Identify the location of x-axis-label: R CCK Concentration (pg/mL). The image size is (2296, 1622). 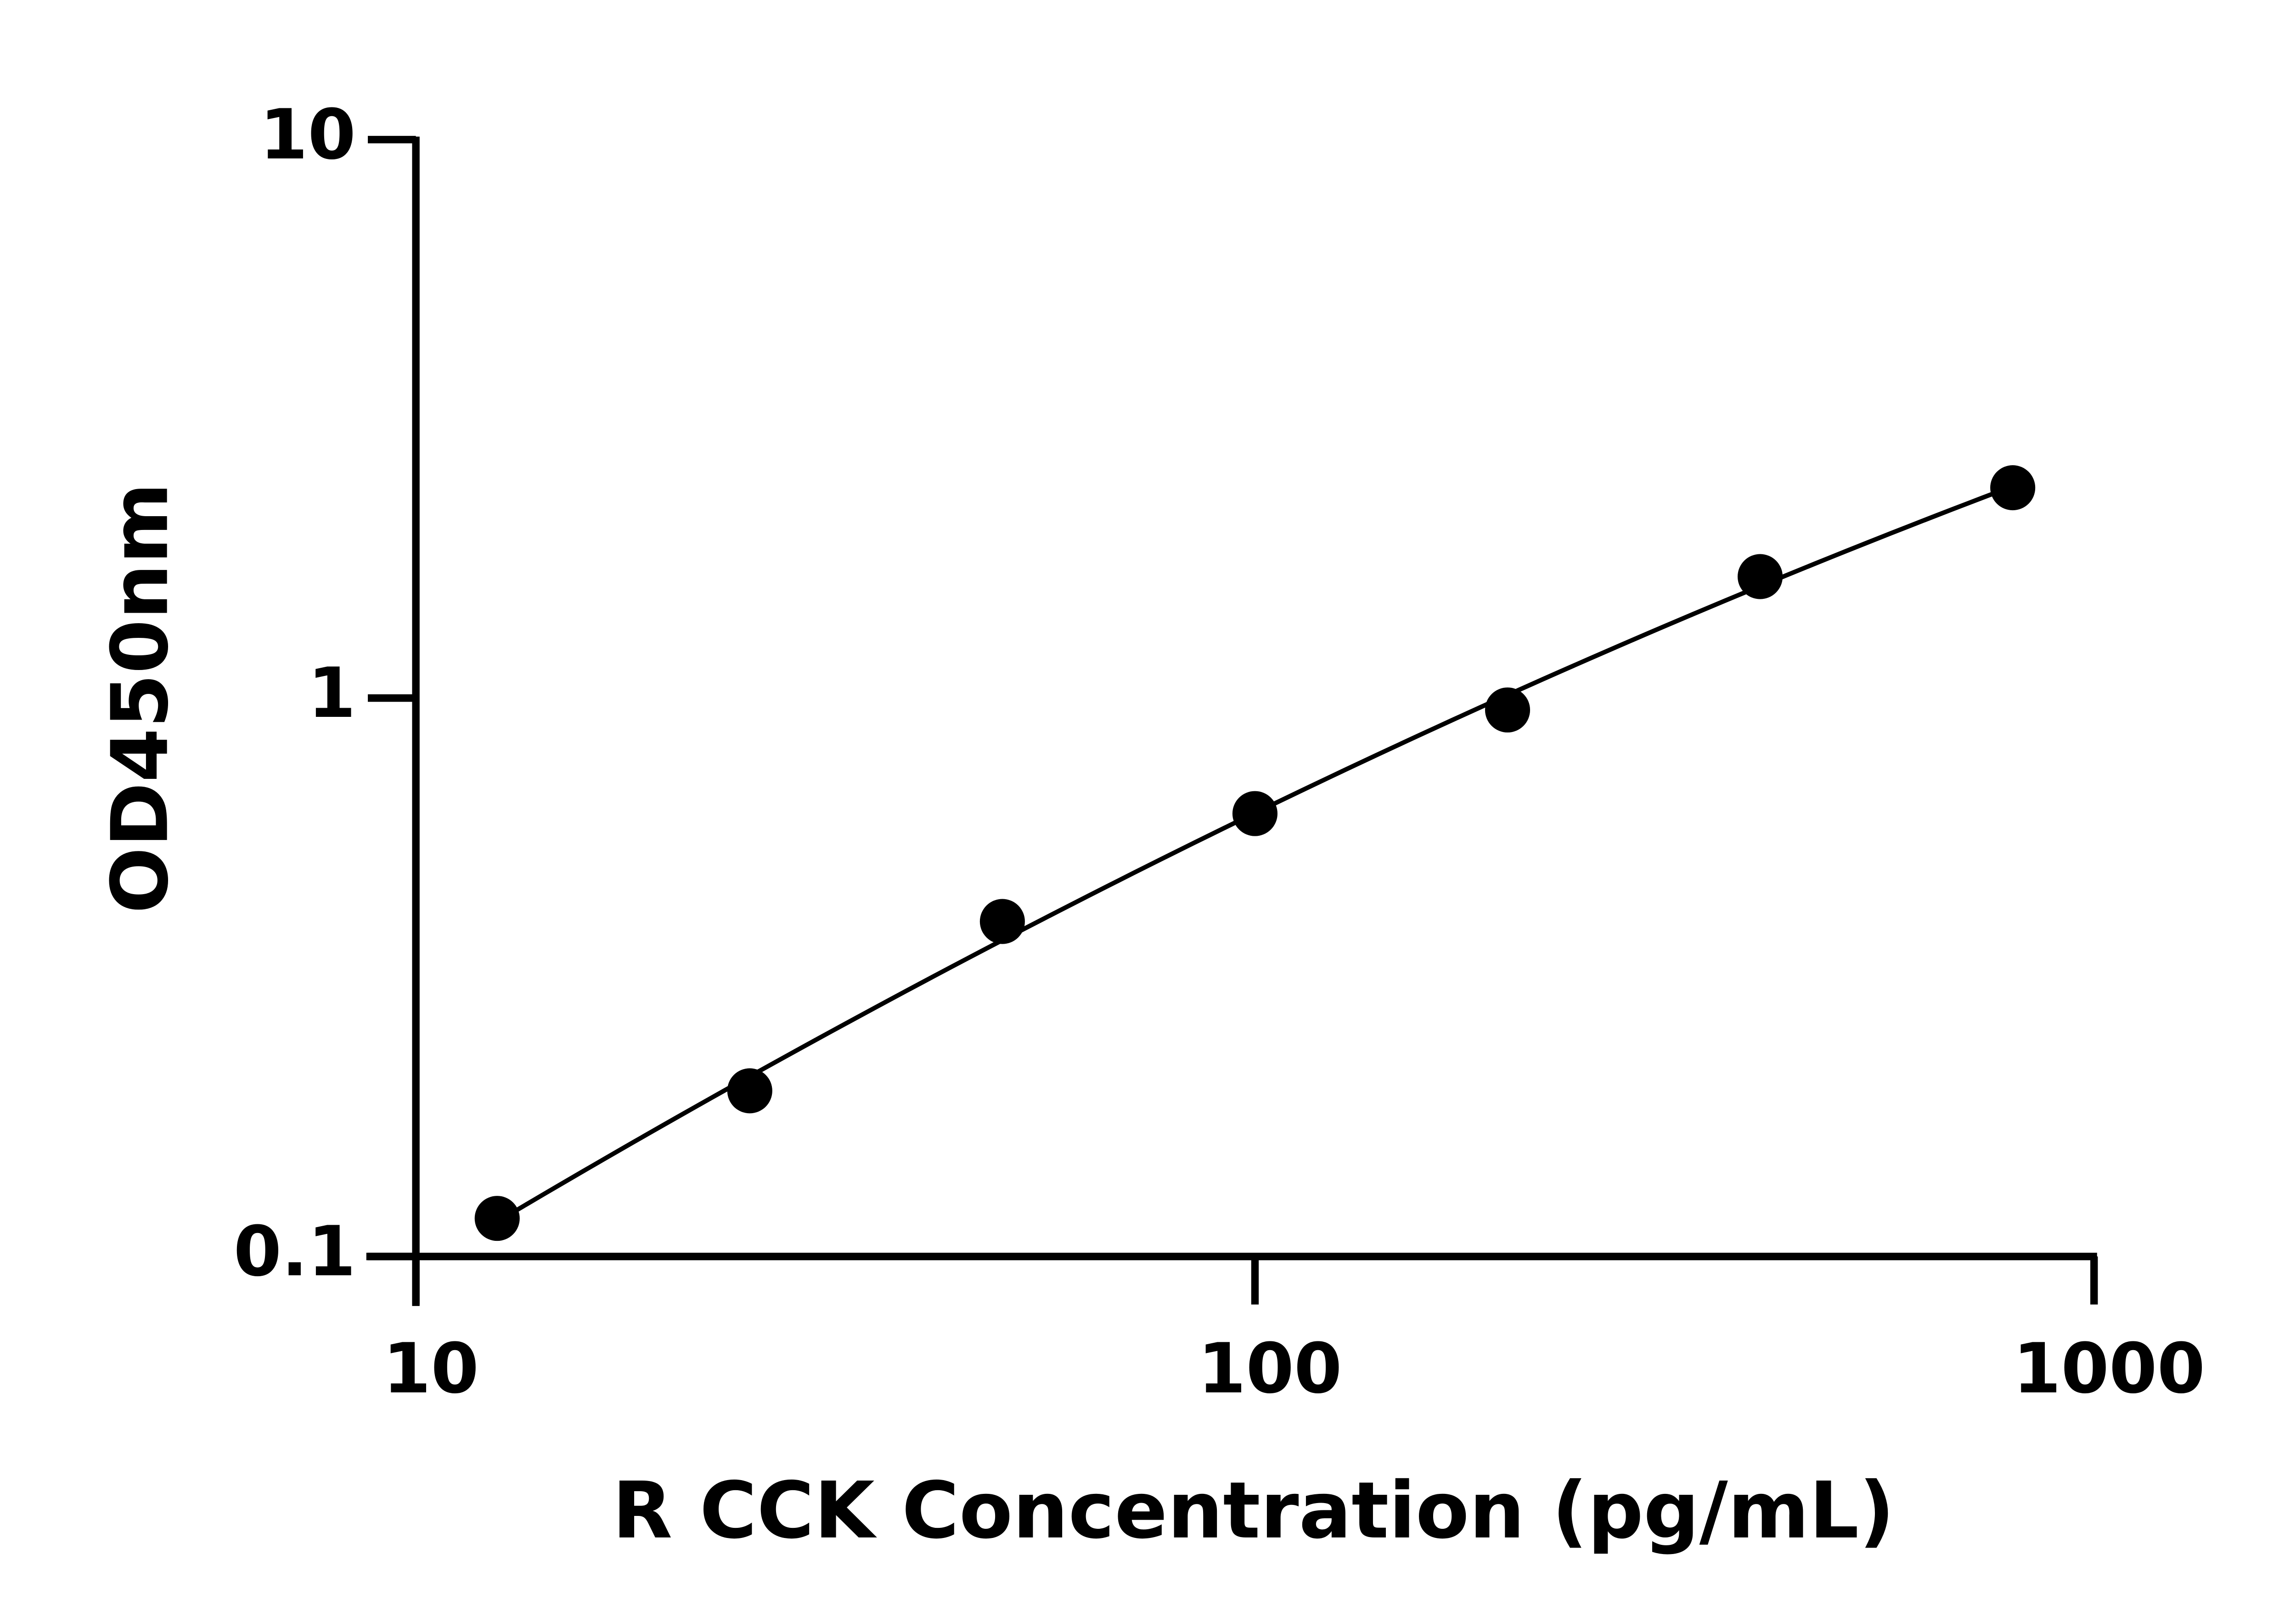
(1253, 1510).